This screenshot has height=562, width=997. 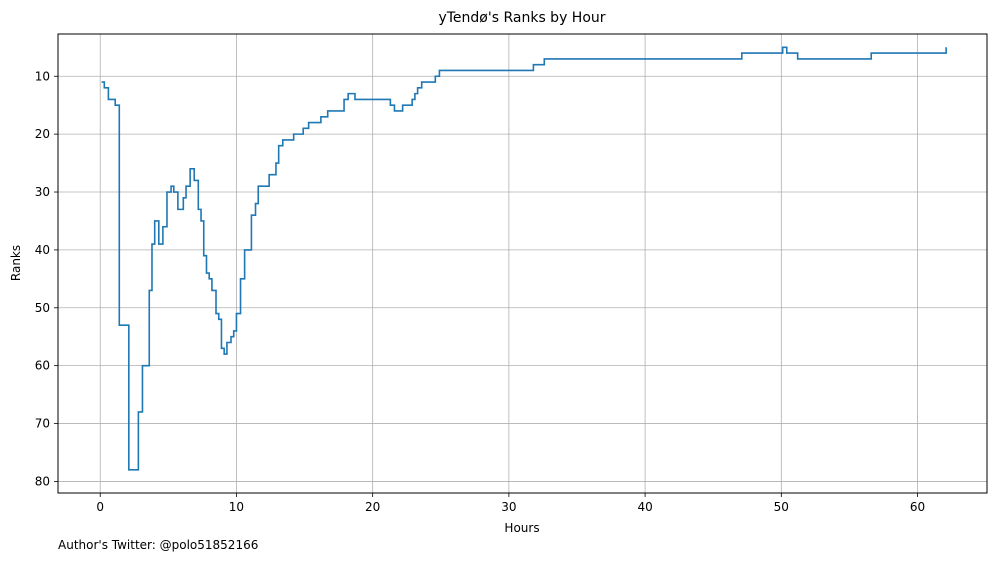 I want to click on y-tick-label: 40, so click(x=42, y=250).